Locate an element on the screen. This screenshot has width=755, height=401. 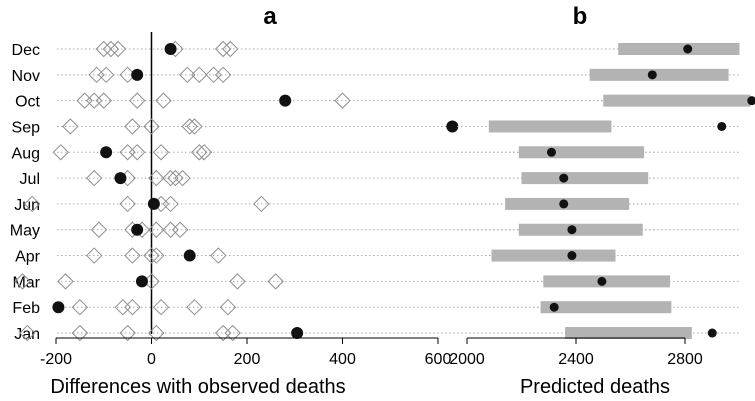
panel-a-x-tick-label: 200 is located at coordinates (247, 359).